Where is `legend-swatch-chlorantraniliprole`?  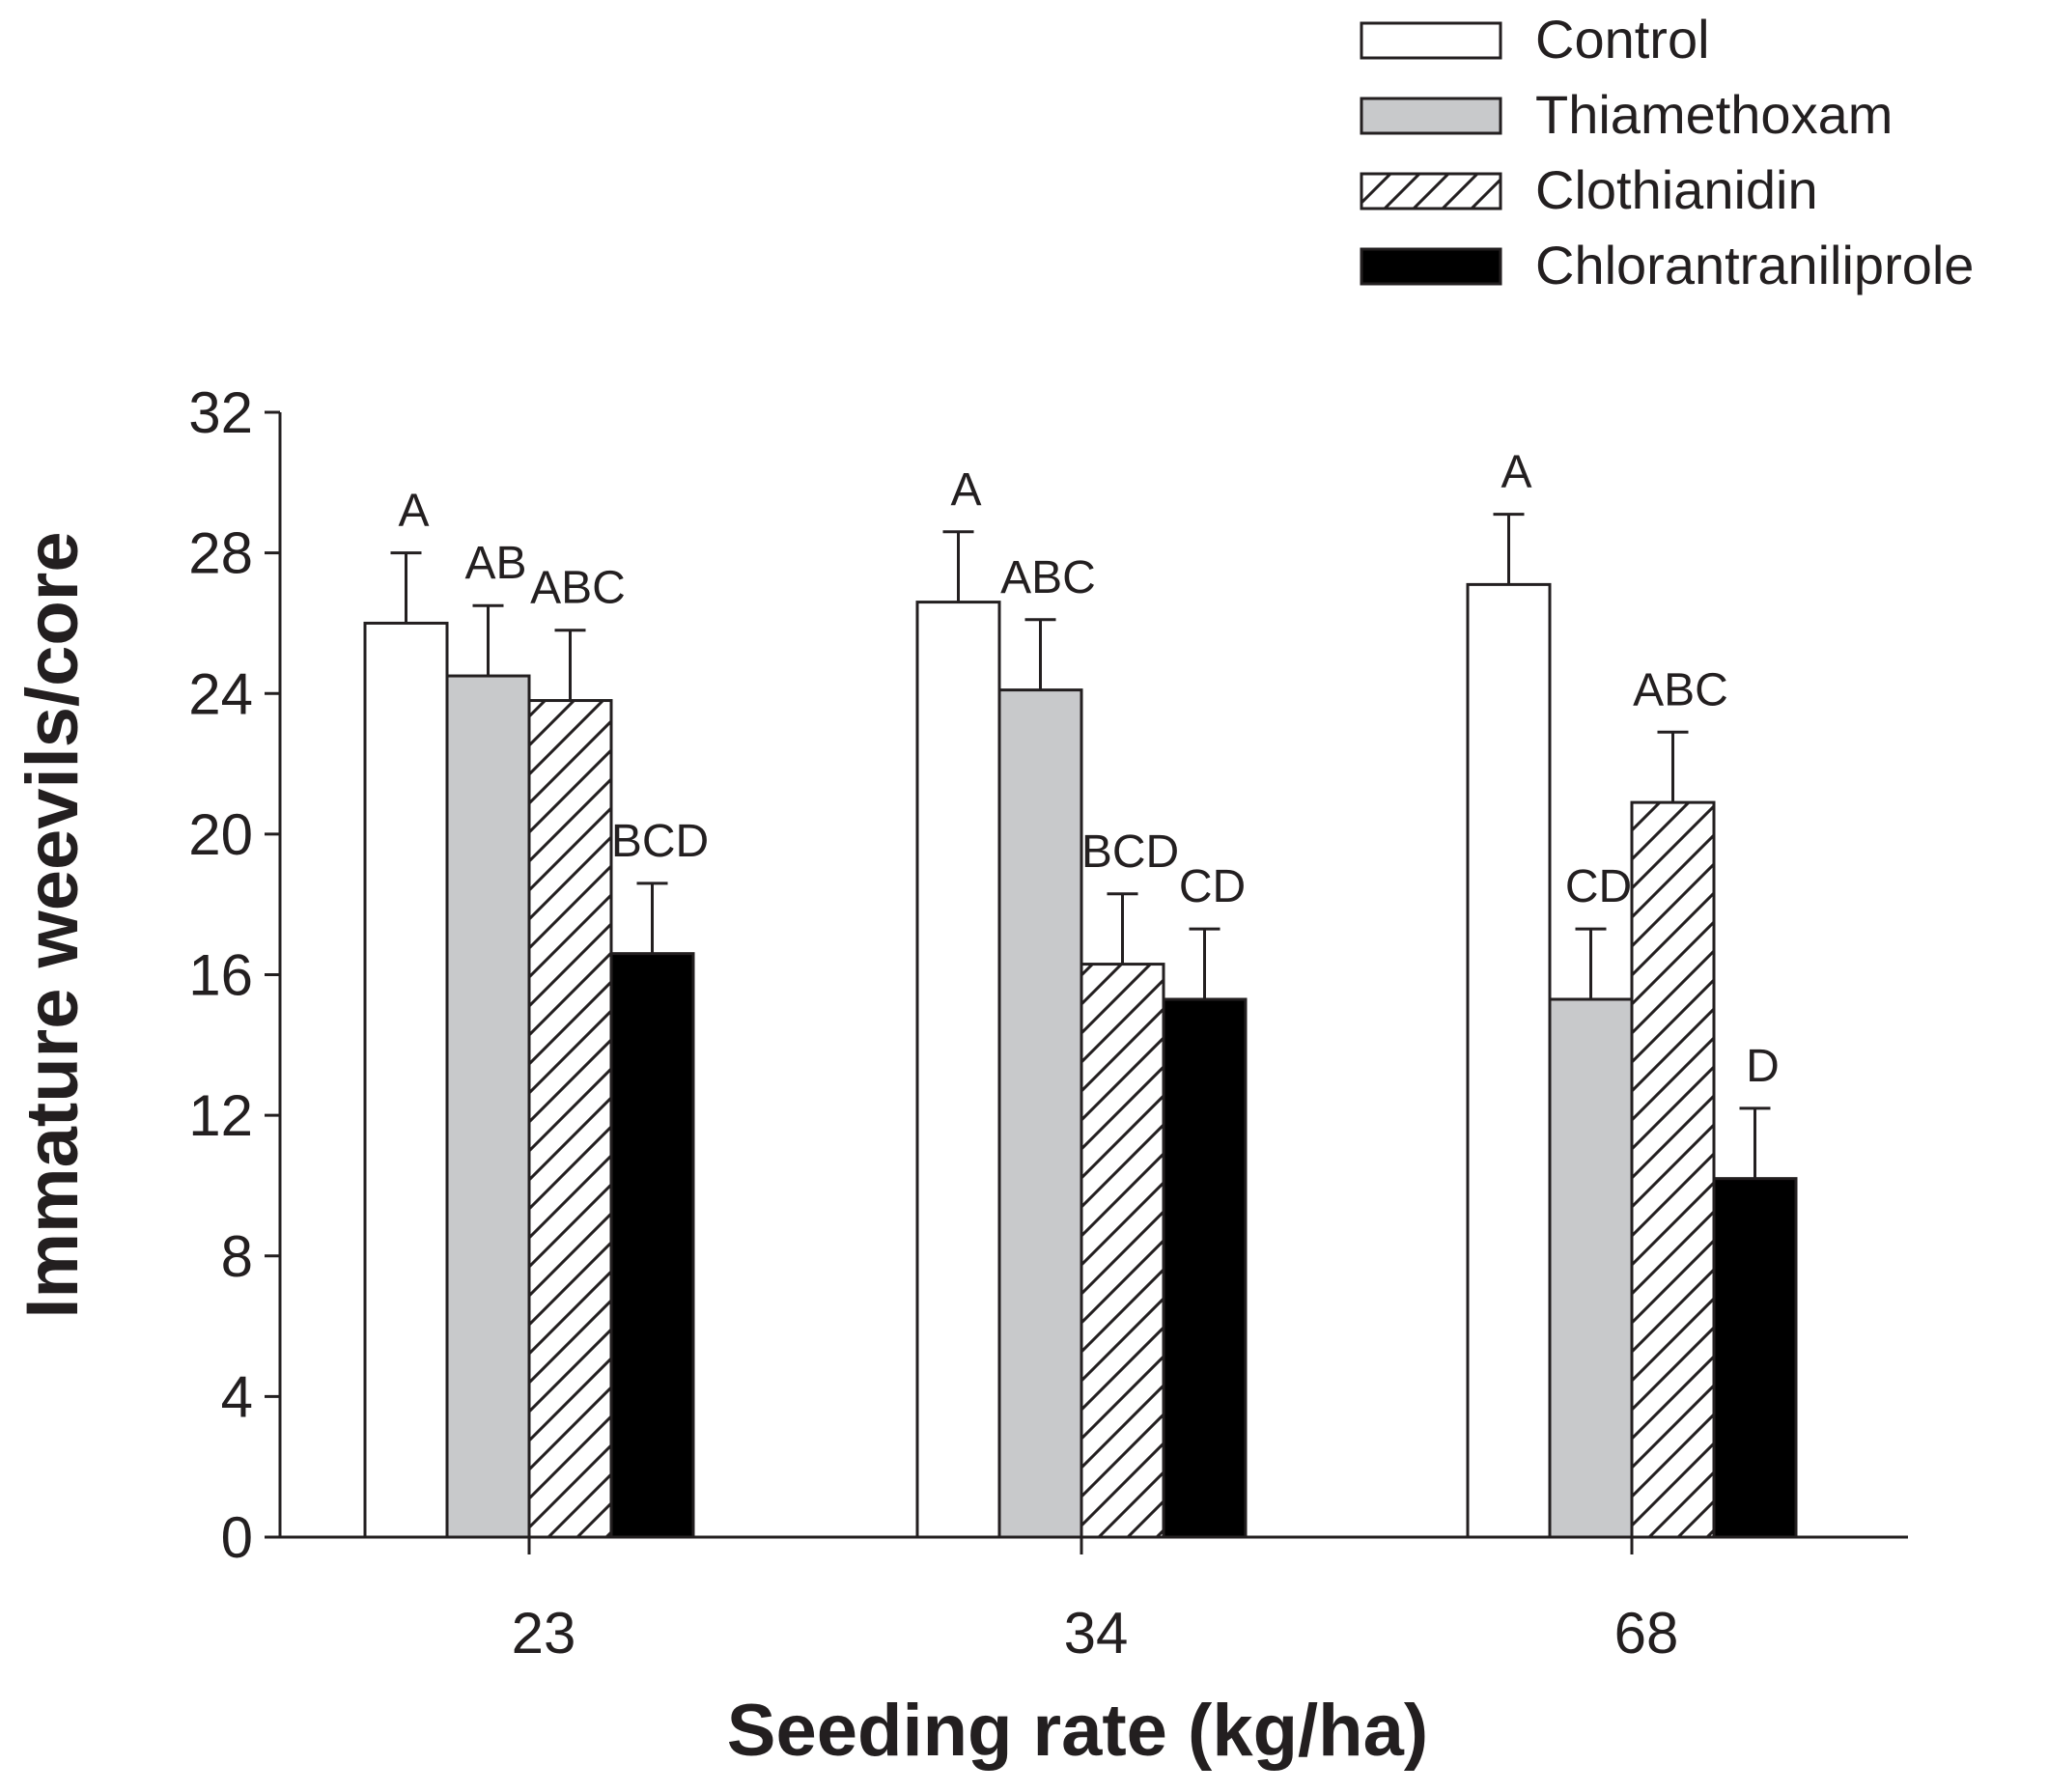
legend-swatch-chlorantraniliprole is located at coordinates (1431, 267).